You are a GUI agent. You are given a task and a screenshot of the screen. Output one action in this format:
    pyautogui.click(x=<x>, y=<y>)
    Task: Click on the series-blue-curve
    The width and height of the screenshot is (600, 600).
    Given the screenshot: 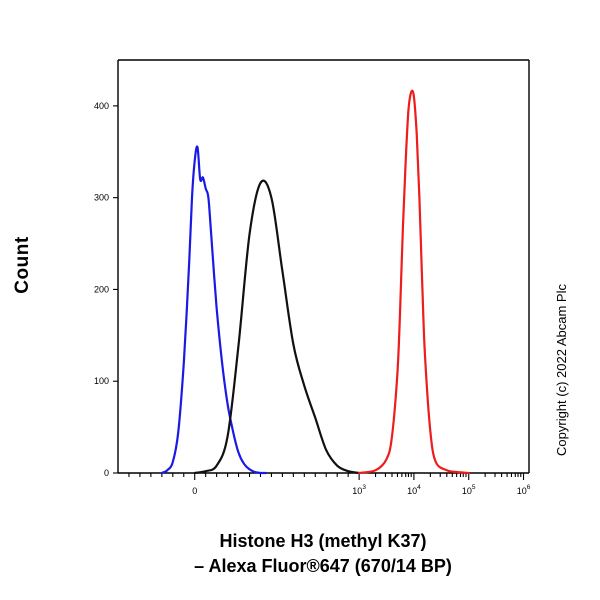 What is the action you would take?
    pyautogui.click(x=214, y=310)
    